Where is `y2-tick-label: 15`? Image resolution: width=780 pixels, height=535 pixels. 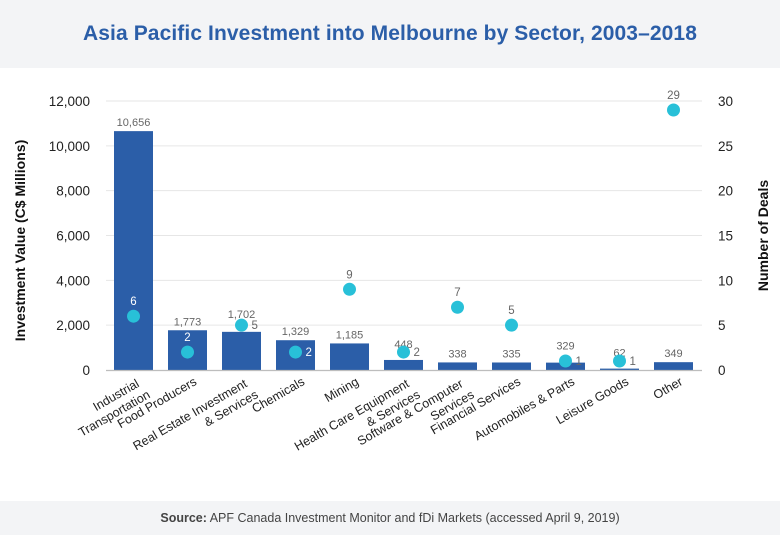 y2-tick-label: 15 is located at coordinates (725, 236).